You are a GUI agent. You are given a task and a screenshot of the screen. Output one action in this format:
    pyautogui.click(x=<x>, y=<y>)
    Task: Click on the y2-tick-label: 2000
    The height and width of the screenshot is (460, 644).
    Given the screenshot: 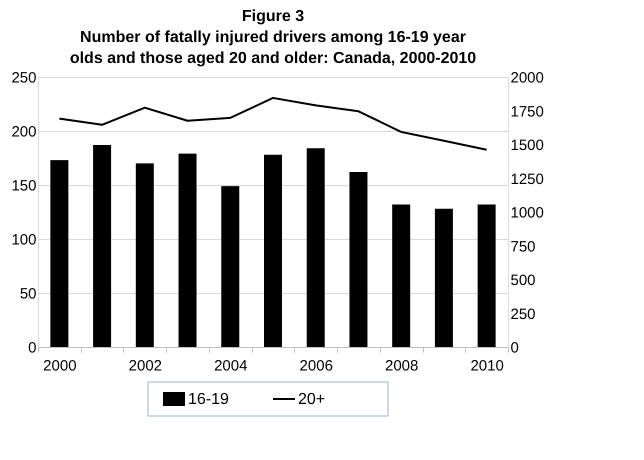 What is the action you would take?
    pyautogui.click(x=527, y=78)
    